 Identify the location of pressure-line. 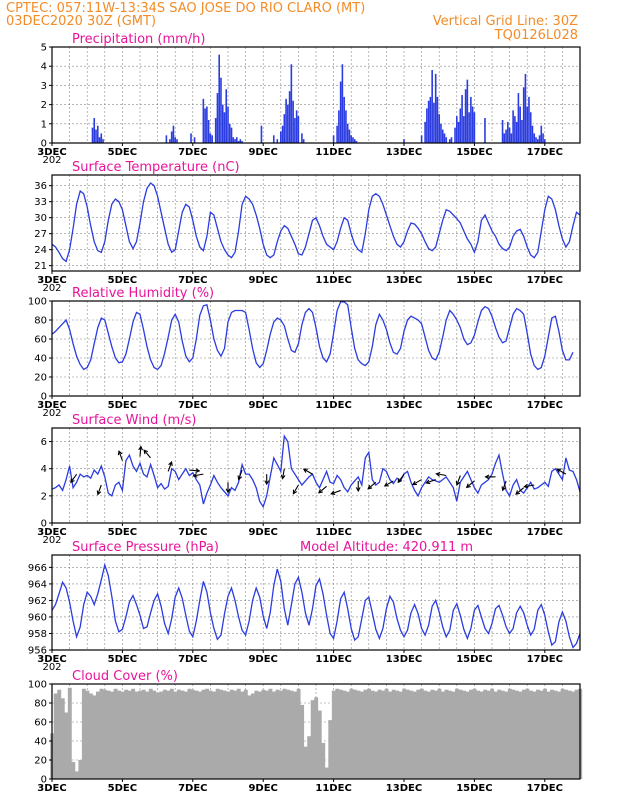
(316, 605).